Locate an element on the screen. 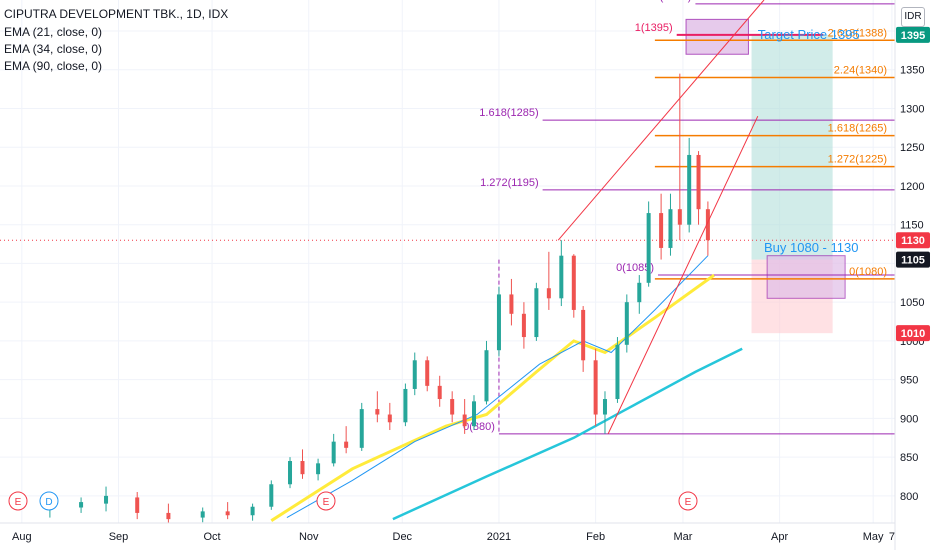 Image resolution: width=932 pixels, height=555 pixels. y-tick-label: 850 is located at coordinates (909, 458).